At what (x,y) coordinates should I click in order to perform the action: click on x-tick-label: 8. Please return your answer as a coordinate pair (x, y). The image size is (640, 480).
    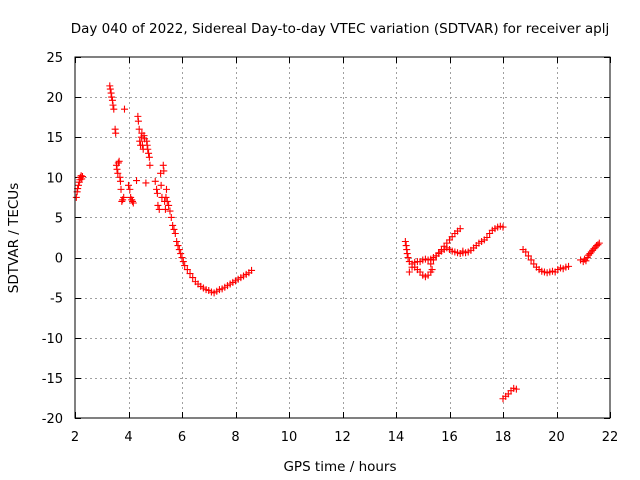
    Looking at the image, I should click on (235, 437).